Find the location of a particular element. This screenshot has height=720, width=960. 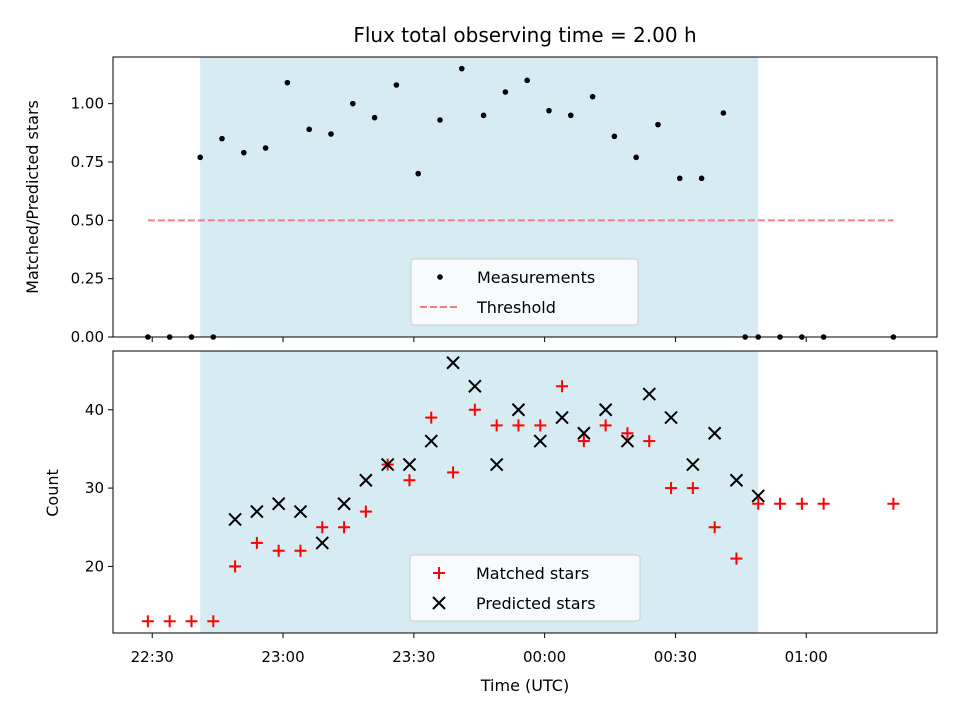

x-tick-label: 00:30 is located at coordinates (675, 657).